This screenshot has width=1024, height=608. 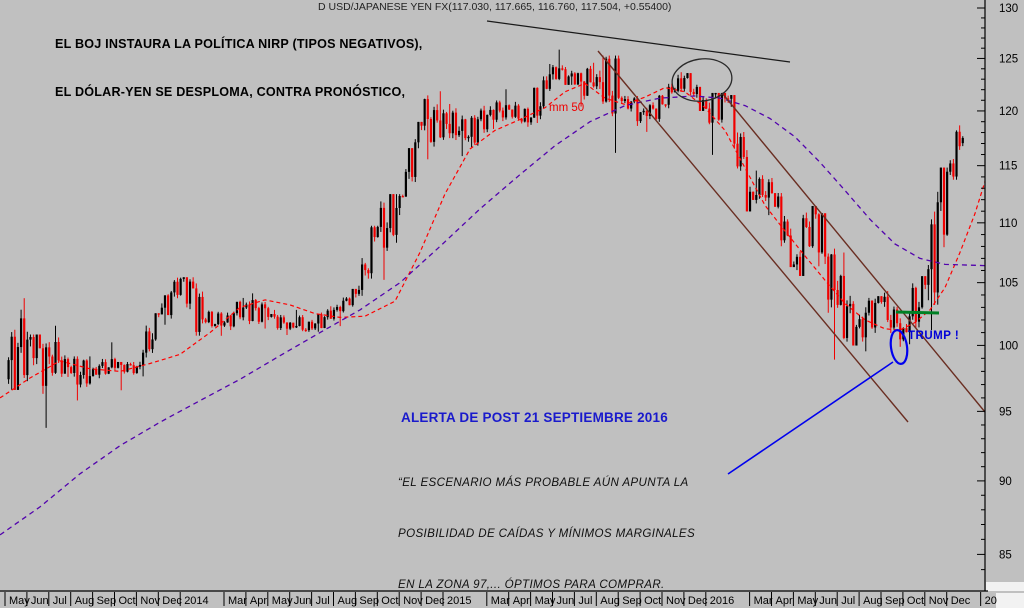 I want to click on price-tick-label: 130, so click(x=1008, y=9).